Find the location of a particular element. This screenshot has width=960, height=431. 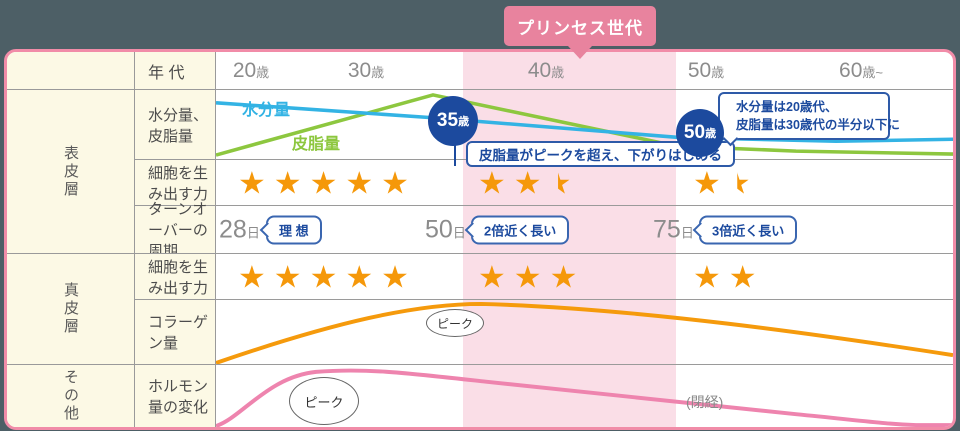

hormone-line-svg is located at coordinates (584, 397).